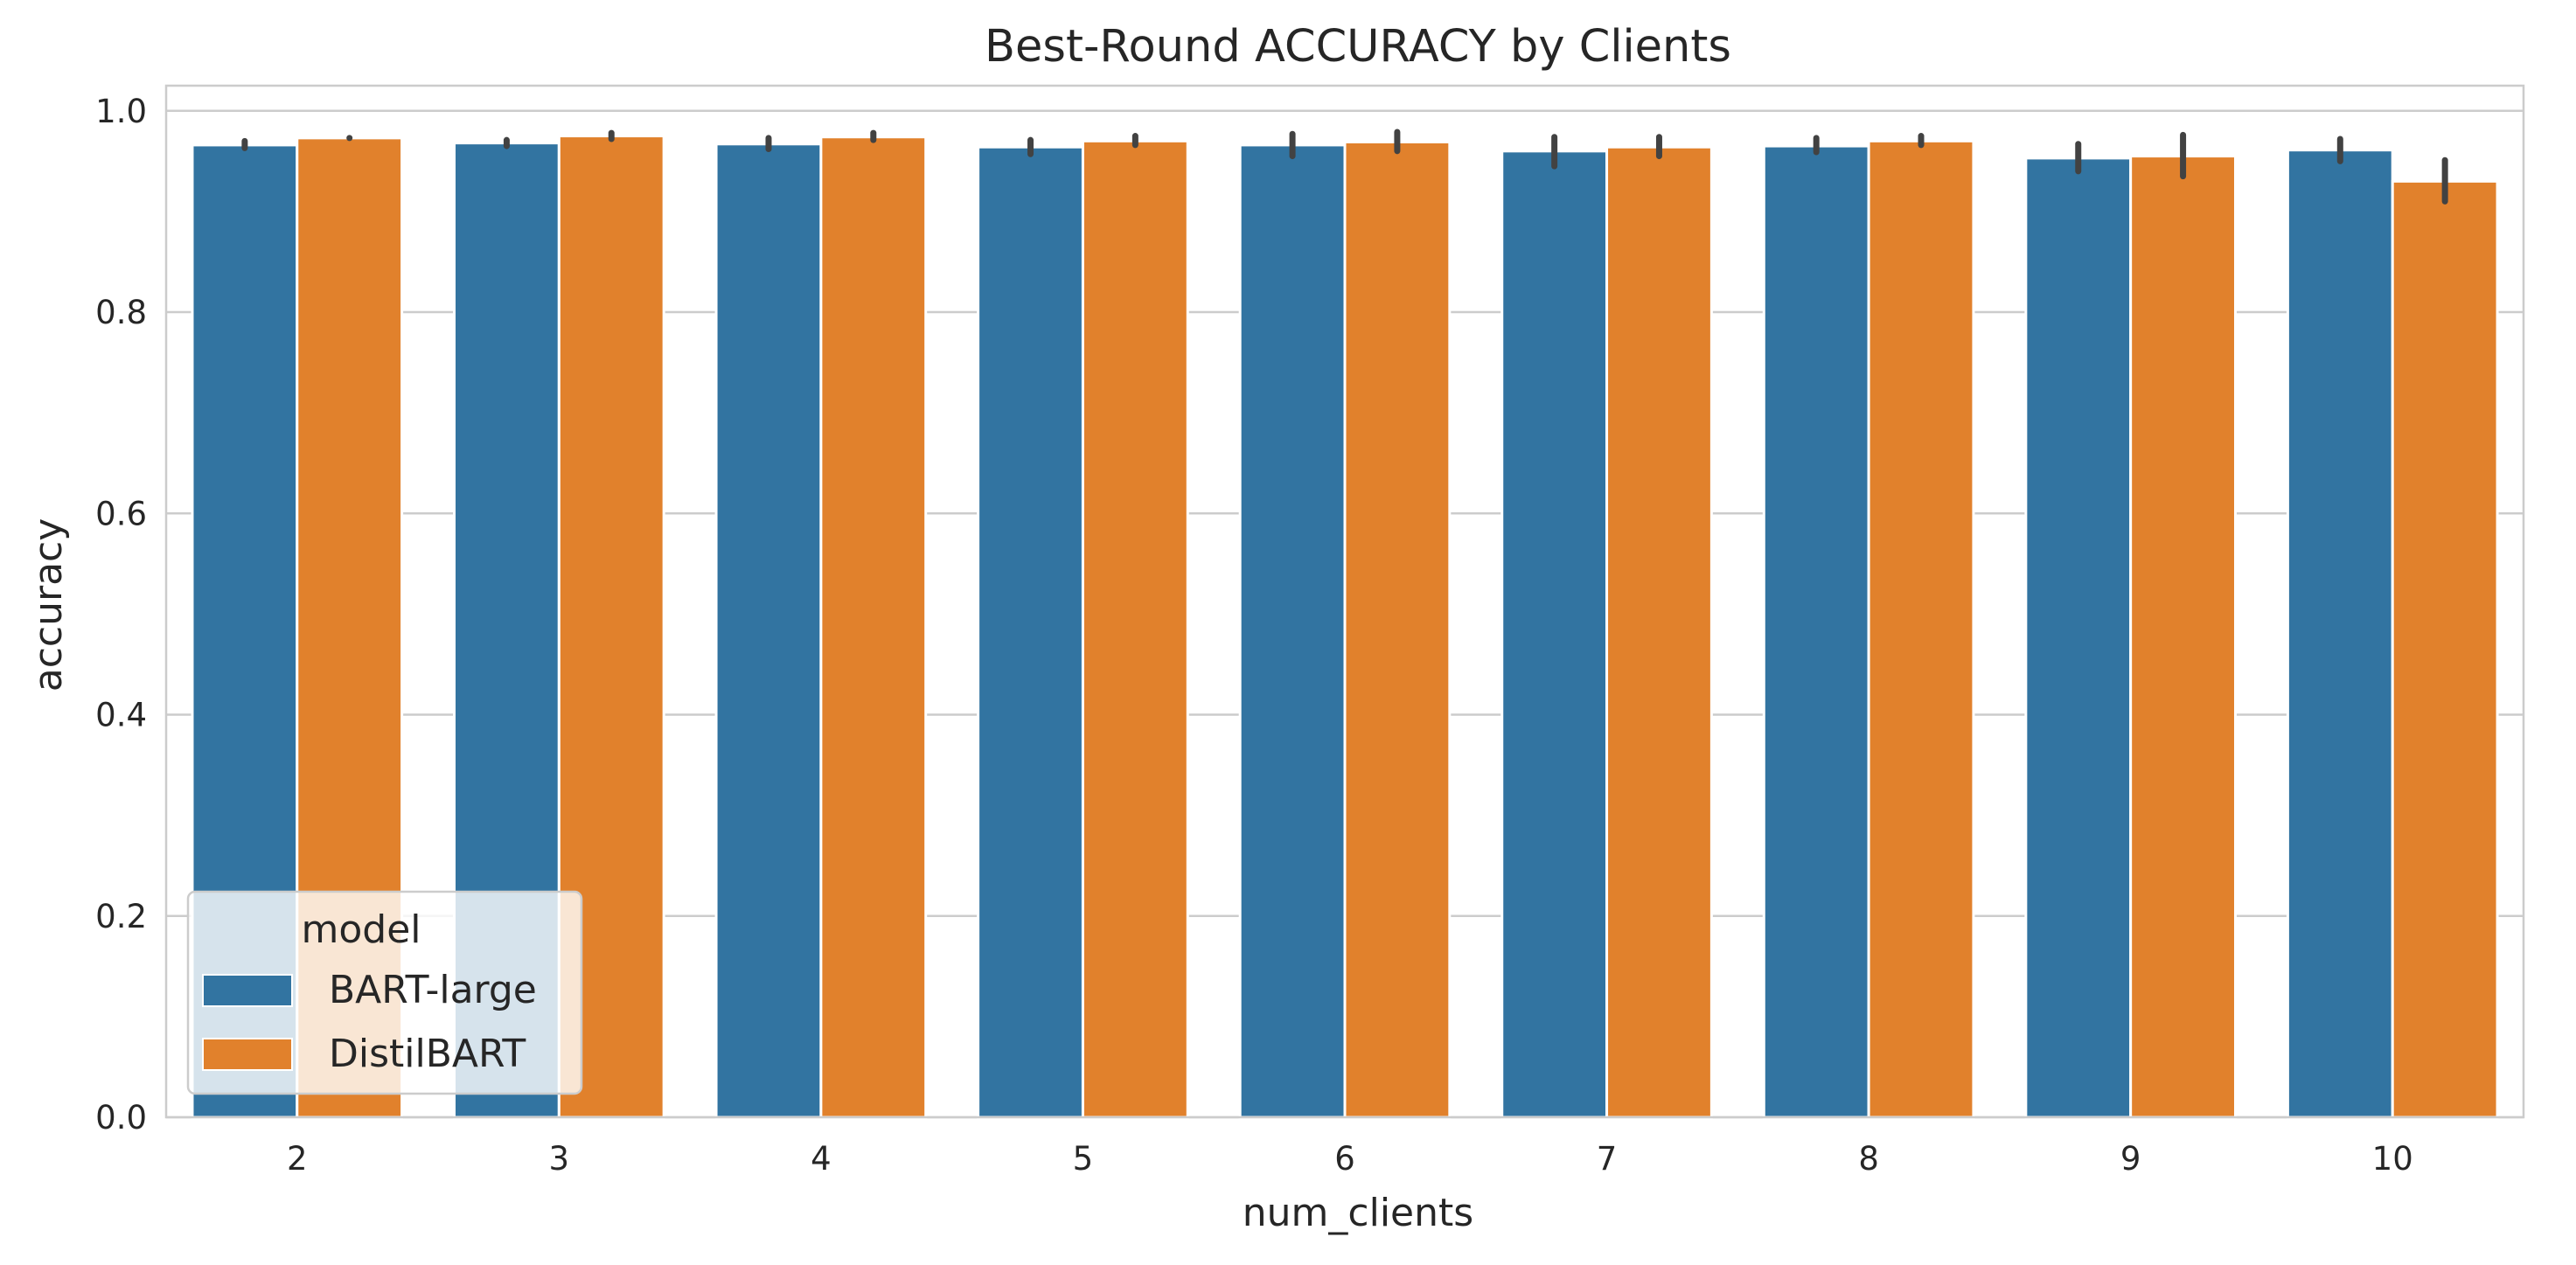  What do you see at coordinates (121, 1117) in the screenshot?
I see `y-tick-label: 0.0` at bounding box center [121, 1117].